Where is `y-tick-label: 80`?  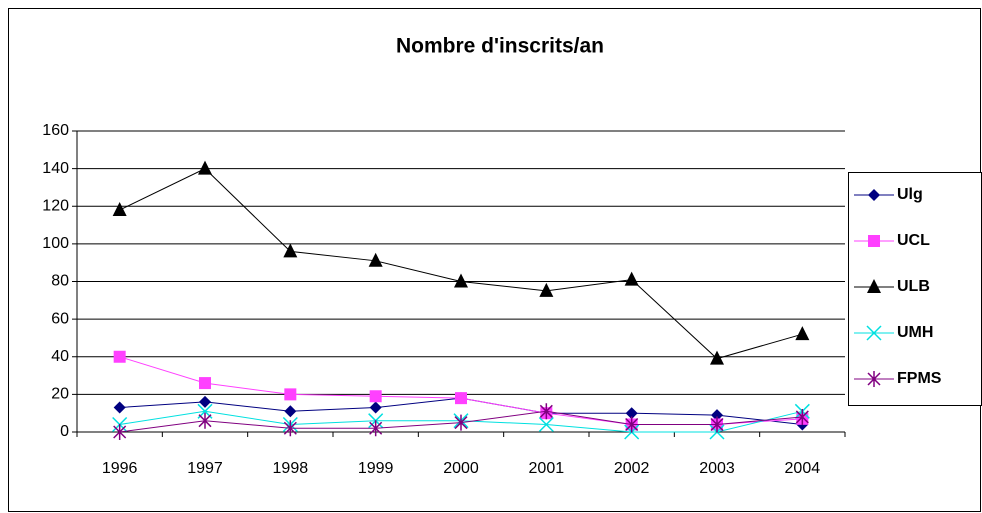
y-tick-label: 80 is located at coordinates (60, 281).